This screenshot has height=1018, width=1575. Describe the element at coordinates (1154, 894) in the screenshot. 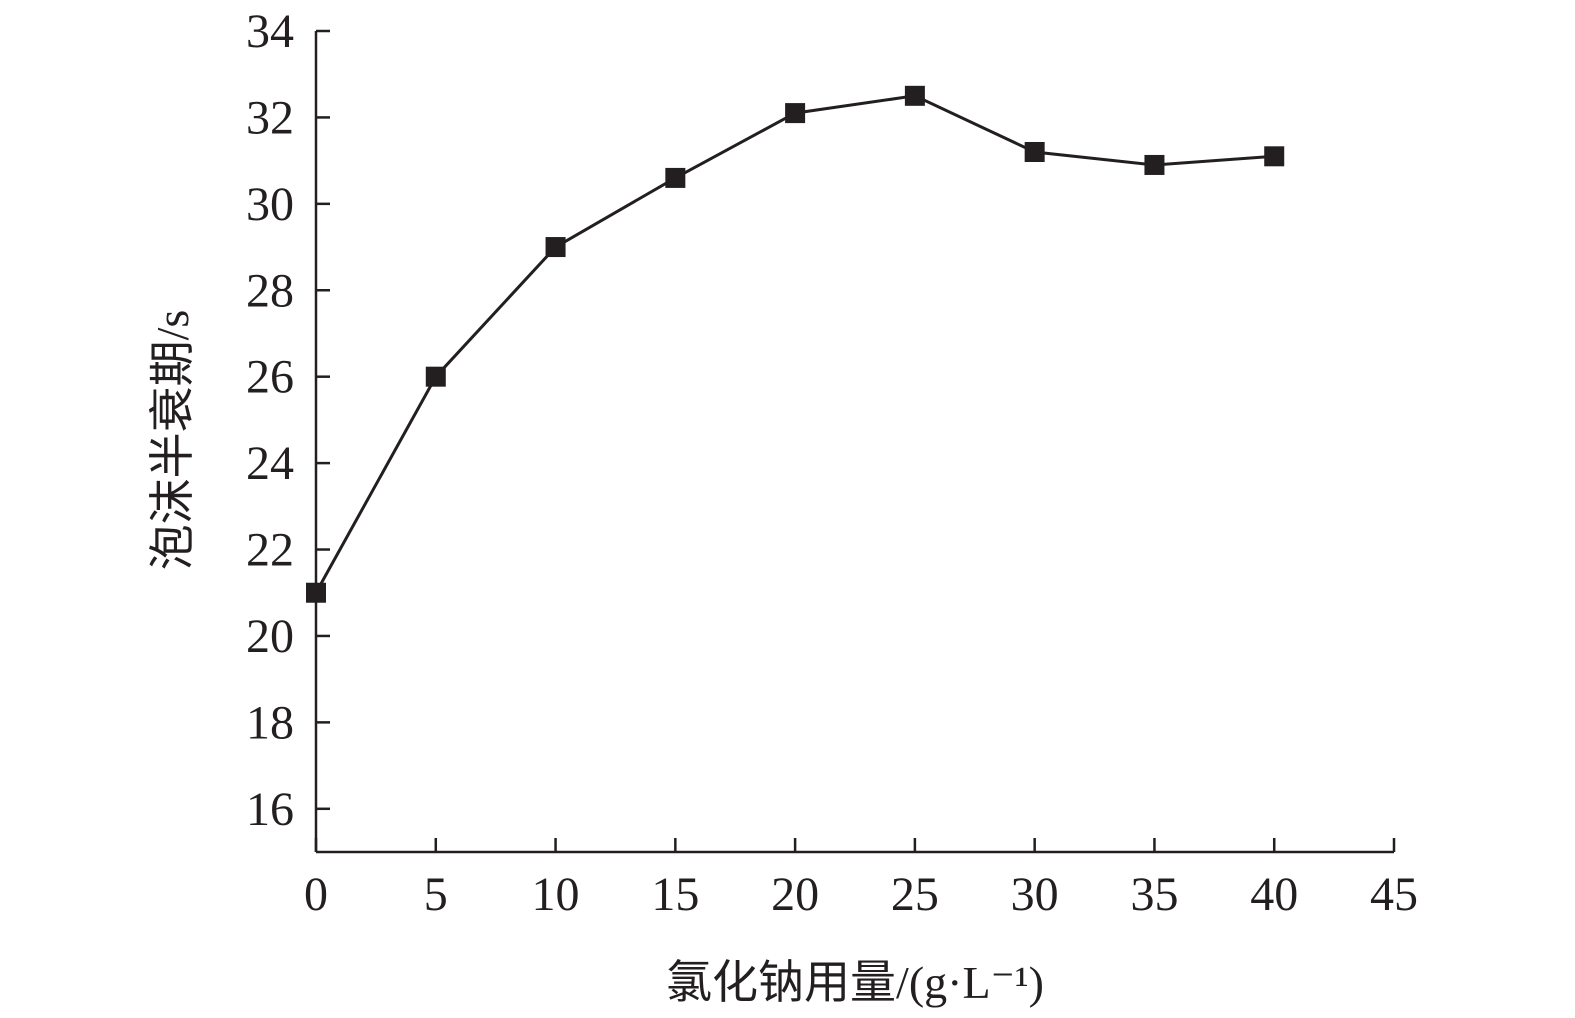

I see `x-tick-label: 35` at that location.